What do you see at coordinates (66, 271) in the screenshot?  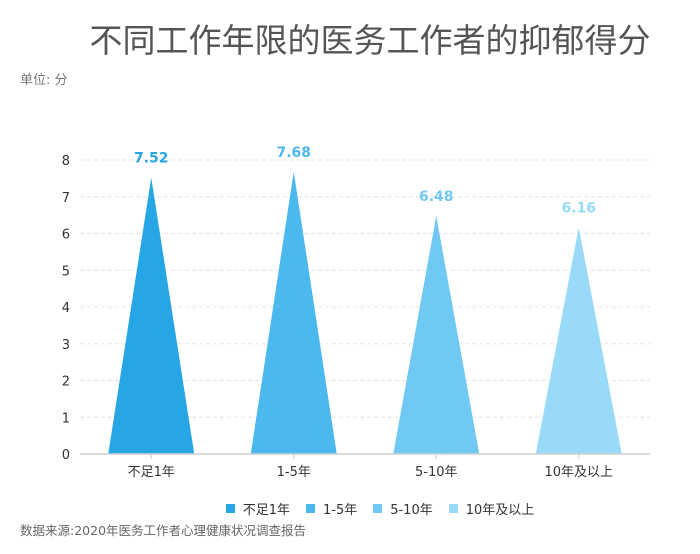 I see `y-tick-label: 5` at bounding box center [66, 271].